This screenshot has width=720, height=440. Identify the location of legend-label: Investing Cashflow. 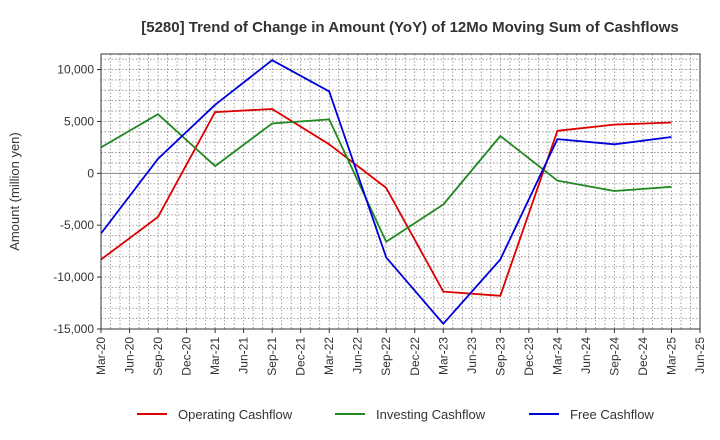
(431, 414).